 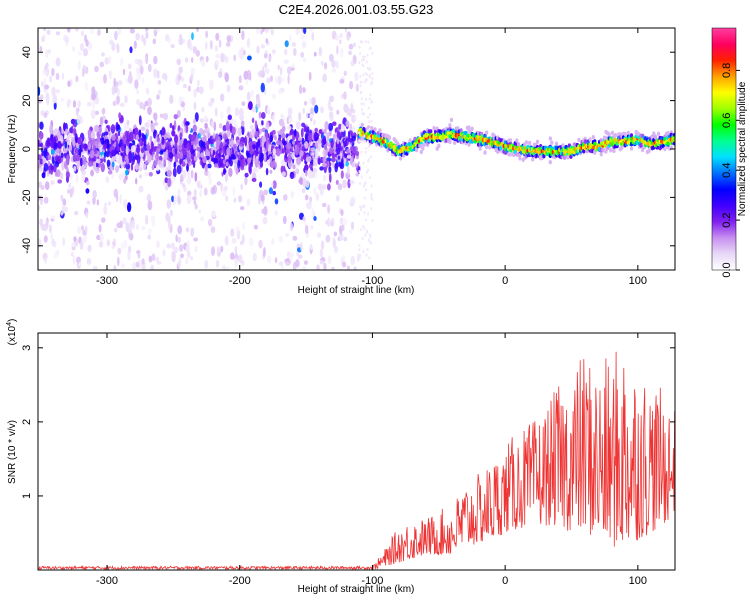 I want to click on snr-x-tick-label: -300, so click(x=107, y=581).